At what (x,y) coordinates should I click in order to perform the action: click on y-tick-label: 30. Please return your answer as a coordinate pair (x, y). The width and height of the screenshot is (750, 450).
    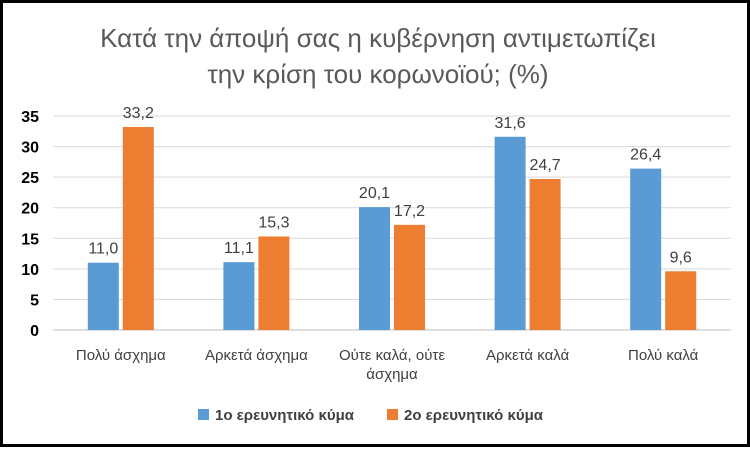
    Looking at the image, I should click on (30, 148).